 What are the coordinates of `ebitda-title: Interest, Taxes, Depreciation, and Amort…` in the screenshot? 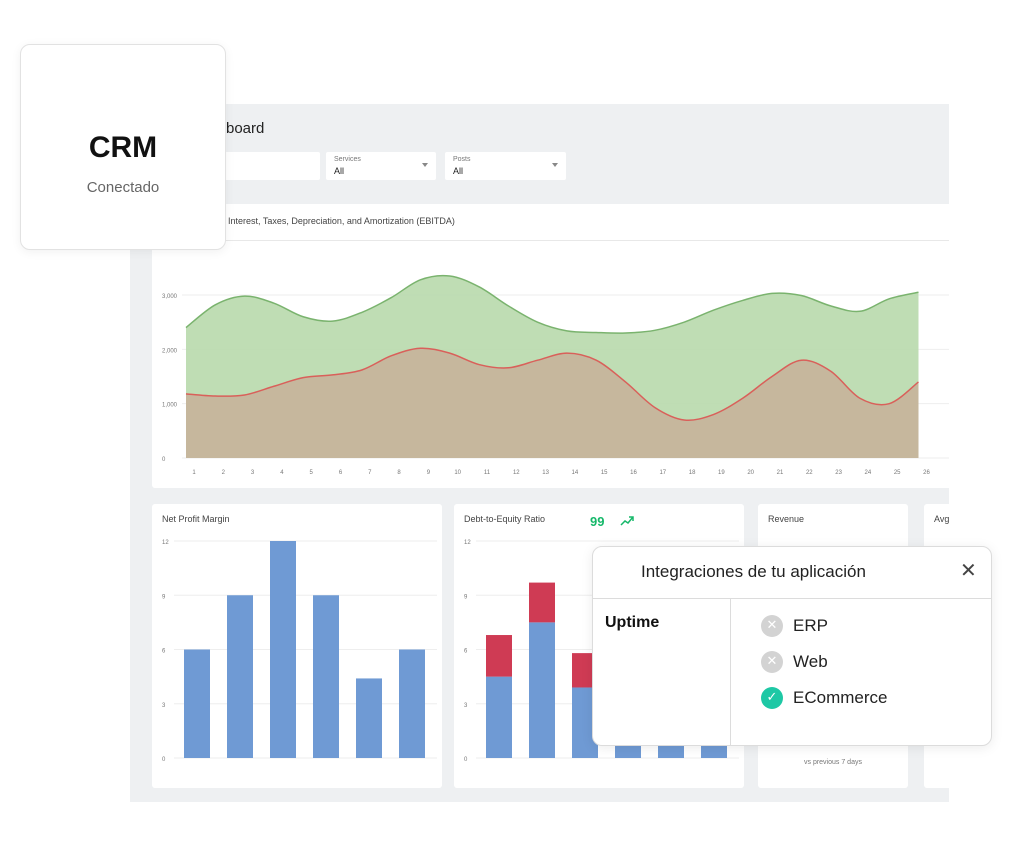 It's located at (341, 221).